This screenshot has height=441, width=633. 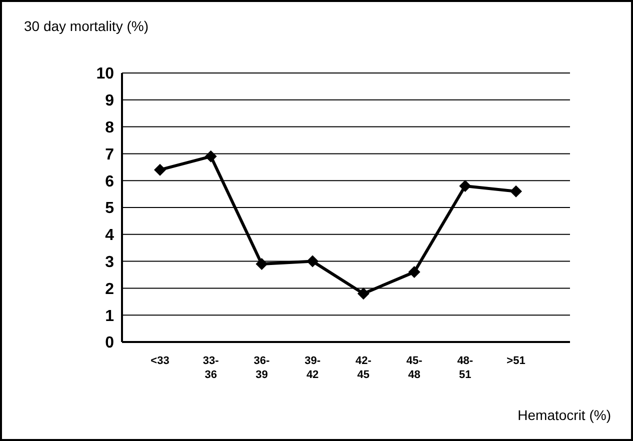 I want to click on y-axis-title: 30 day mortality (%), so click(x=86, y=26).